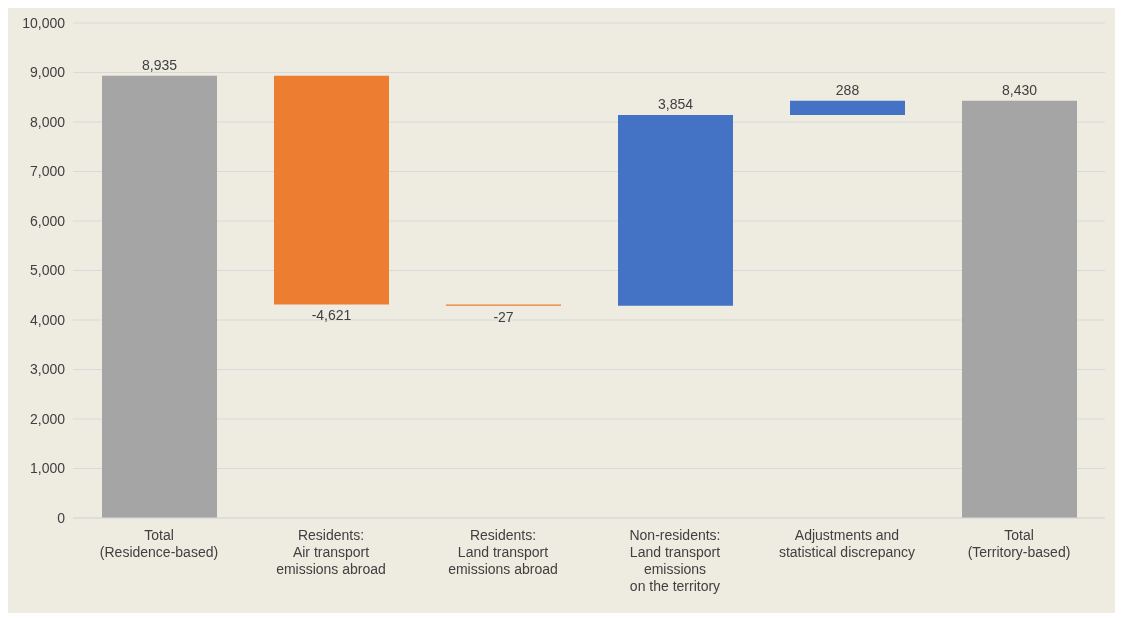 This screenshot has width=1123, height=621. What do you see at coordinates (47, 319) in the screenshot?
I see `y-tick-label: 4,000` at bounding box center [47, 319].